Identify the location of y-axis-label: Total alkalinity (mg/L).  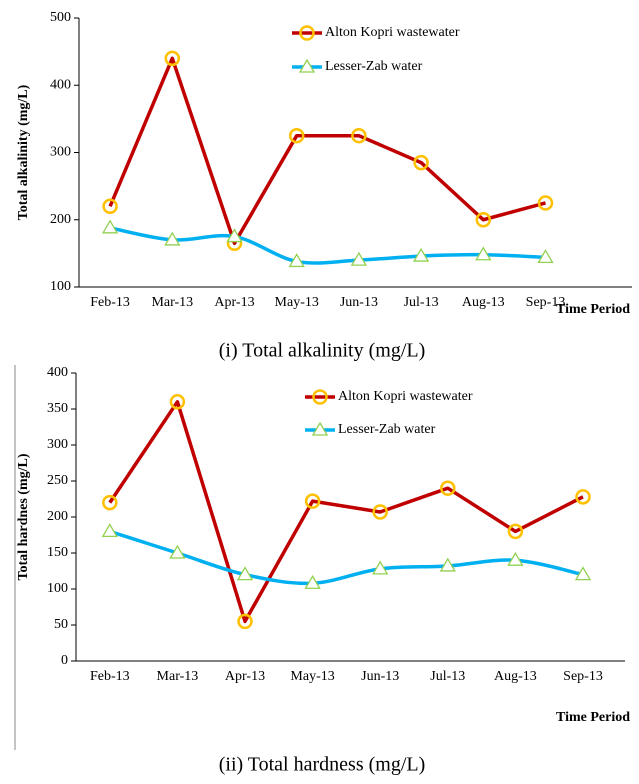
(23, 152).